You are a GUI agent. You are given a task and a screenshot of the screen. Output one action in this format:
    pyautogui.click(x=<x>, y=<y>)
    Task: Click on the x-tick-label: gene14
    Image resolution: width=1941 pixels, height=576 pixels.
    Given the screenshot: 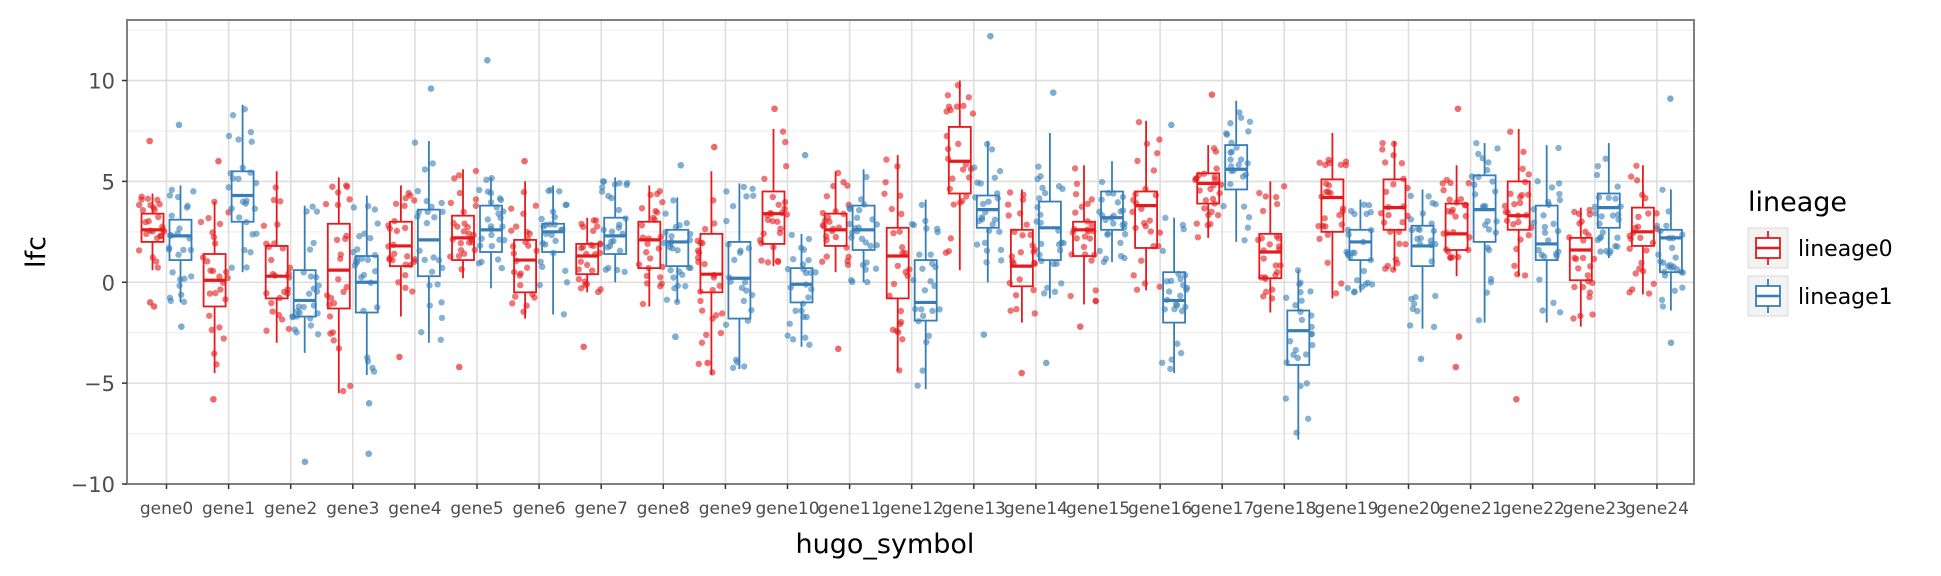 What is the action you would take?
    pyautogui.click(x=1036, y=509)
    